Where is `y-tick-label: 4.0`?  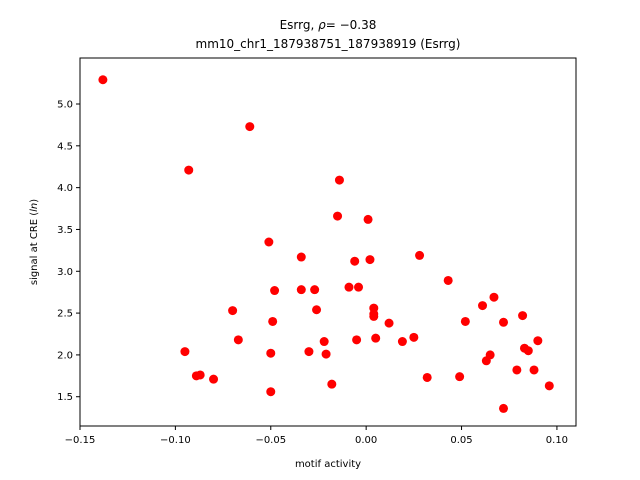 y-tick-label: 4.0 is located at coordinates (65, 188).